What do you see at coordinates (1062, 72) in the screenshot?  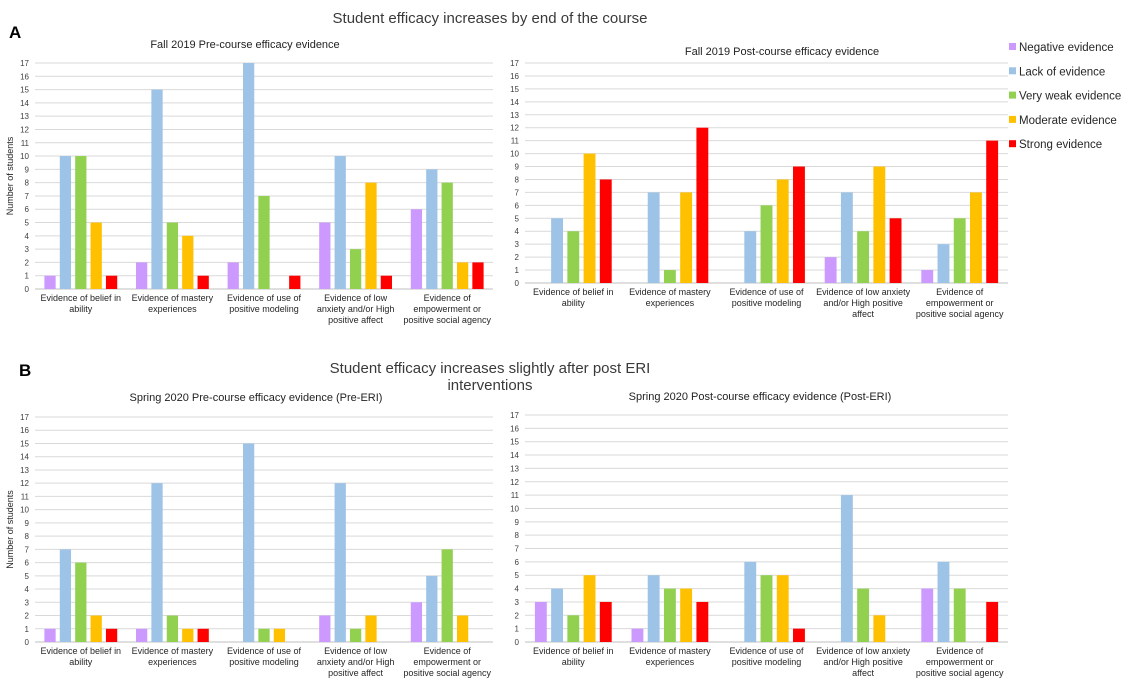 I see `legend-label: Lack of evidence` at bounding box center [1062, 72].